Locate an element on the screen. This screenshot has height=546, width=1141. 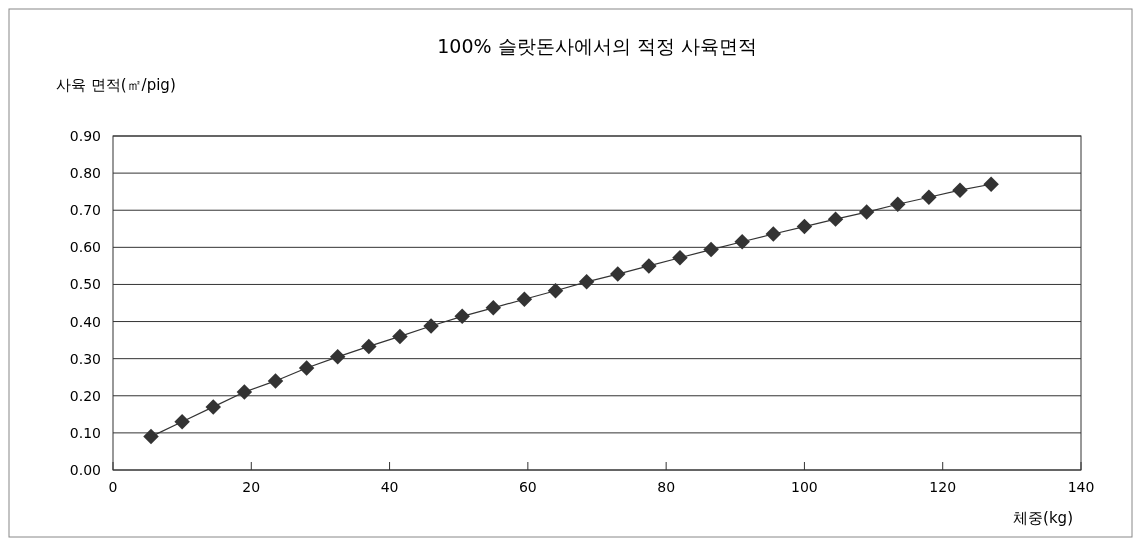
x-tick-label: 20 is located at coordinates (251, 487).